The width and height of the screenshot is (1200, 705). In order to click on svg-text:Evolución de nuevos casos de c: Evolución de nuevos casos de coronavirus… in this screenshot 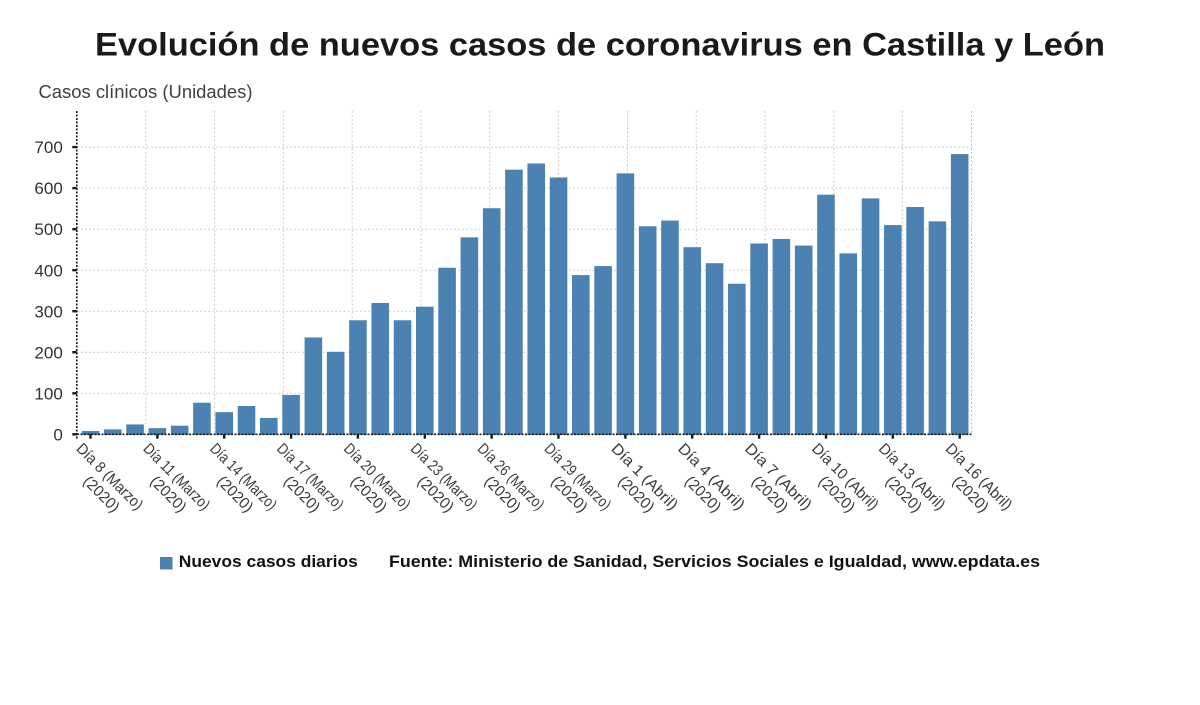, I will do `click(600, 45)`.